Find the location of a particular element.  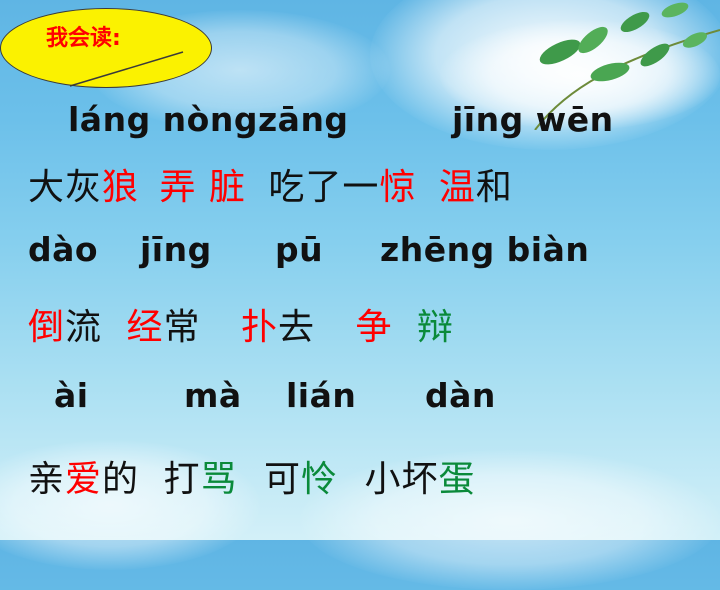

pinyin-text: jīng is located at coordinates (176, 249).